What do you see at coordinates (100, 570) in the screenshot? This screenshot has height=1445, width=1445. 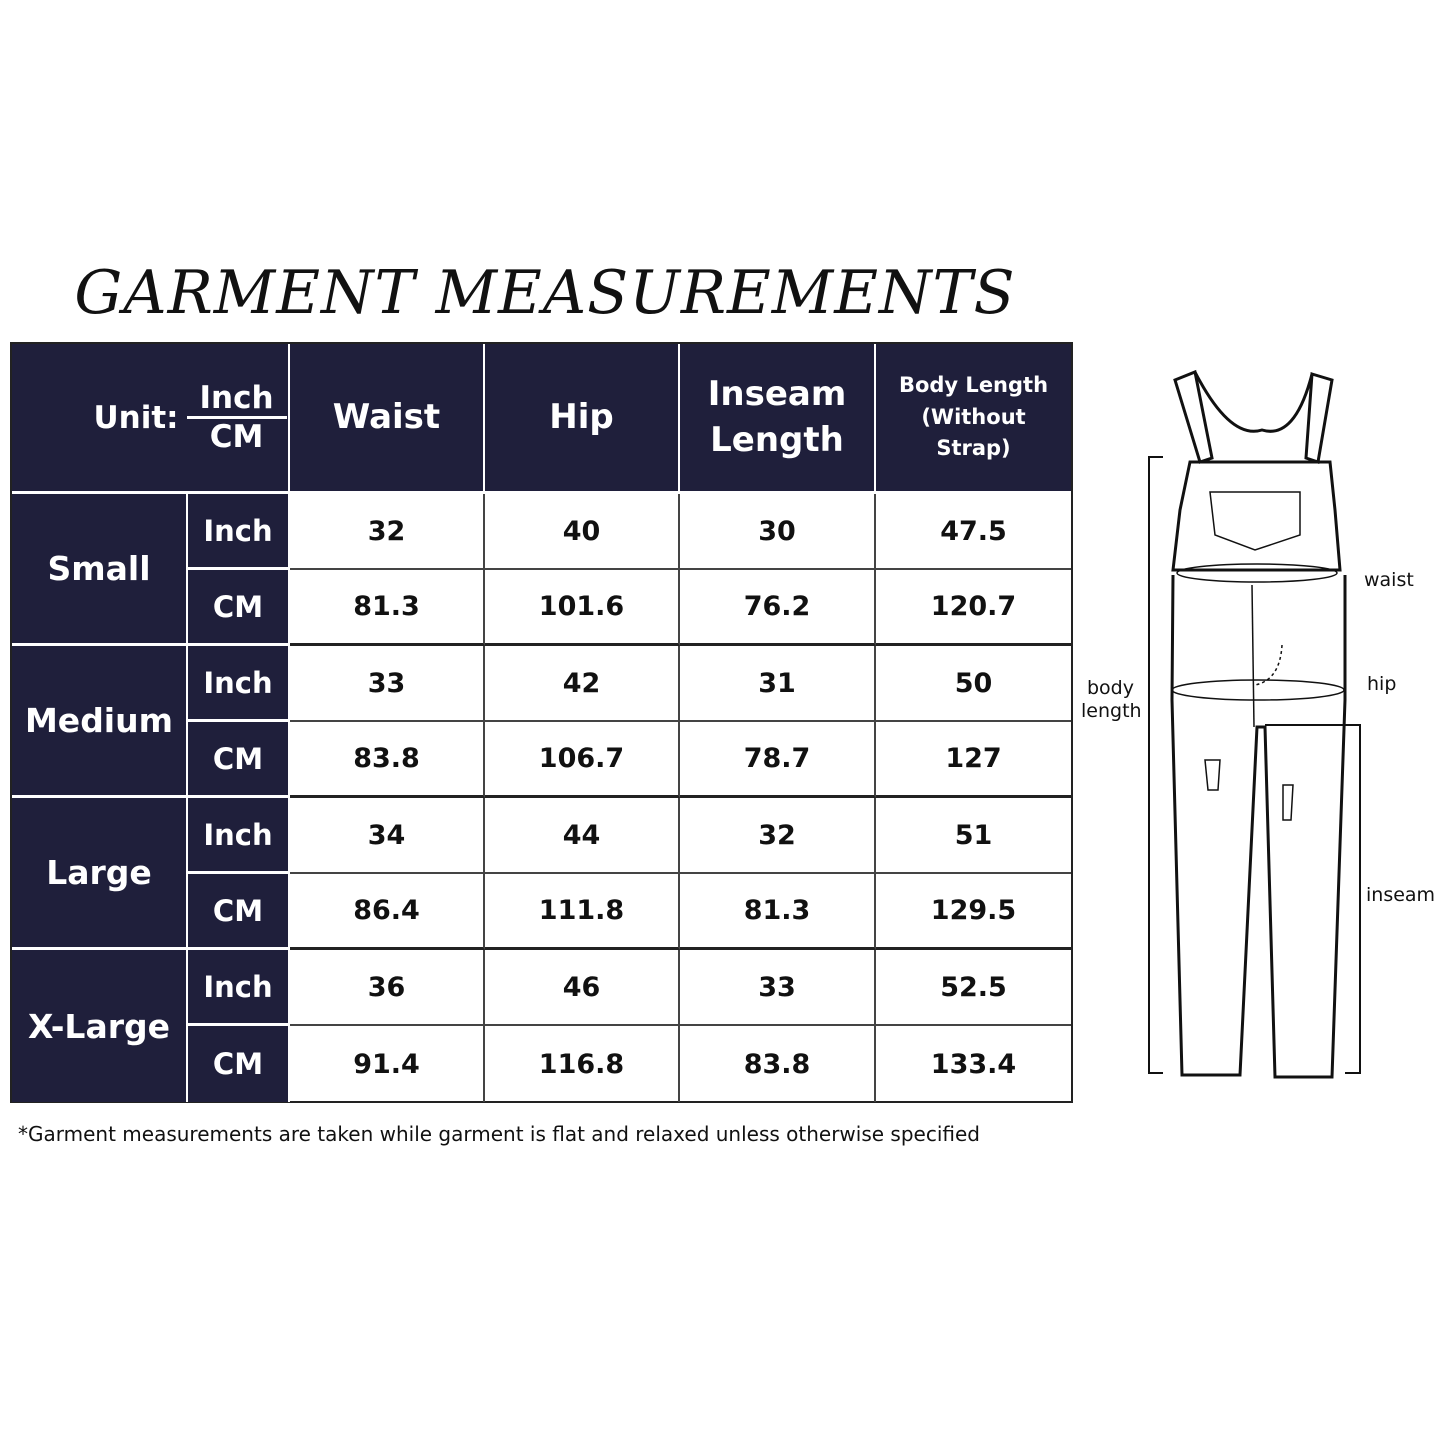 I see `size-label: Small` at bounding box center [100, 570].